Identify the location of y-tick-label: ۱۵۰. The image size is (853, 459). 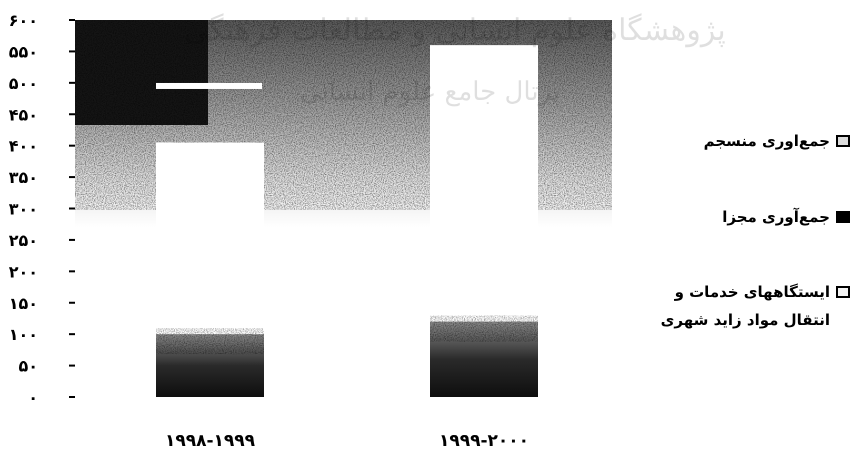
(23, 303).